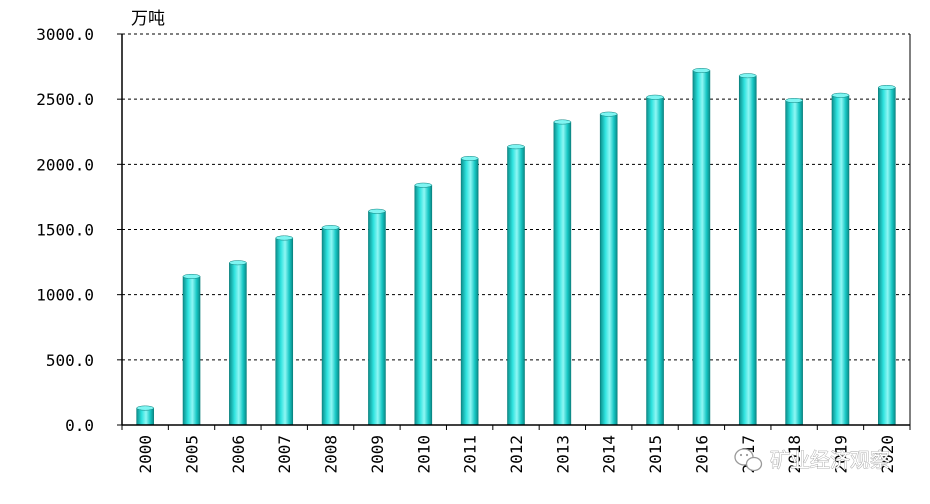 This screenshot has width=930, height=504. I want to click on y-tick-label: 2500.0, so click(65, 99).